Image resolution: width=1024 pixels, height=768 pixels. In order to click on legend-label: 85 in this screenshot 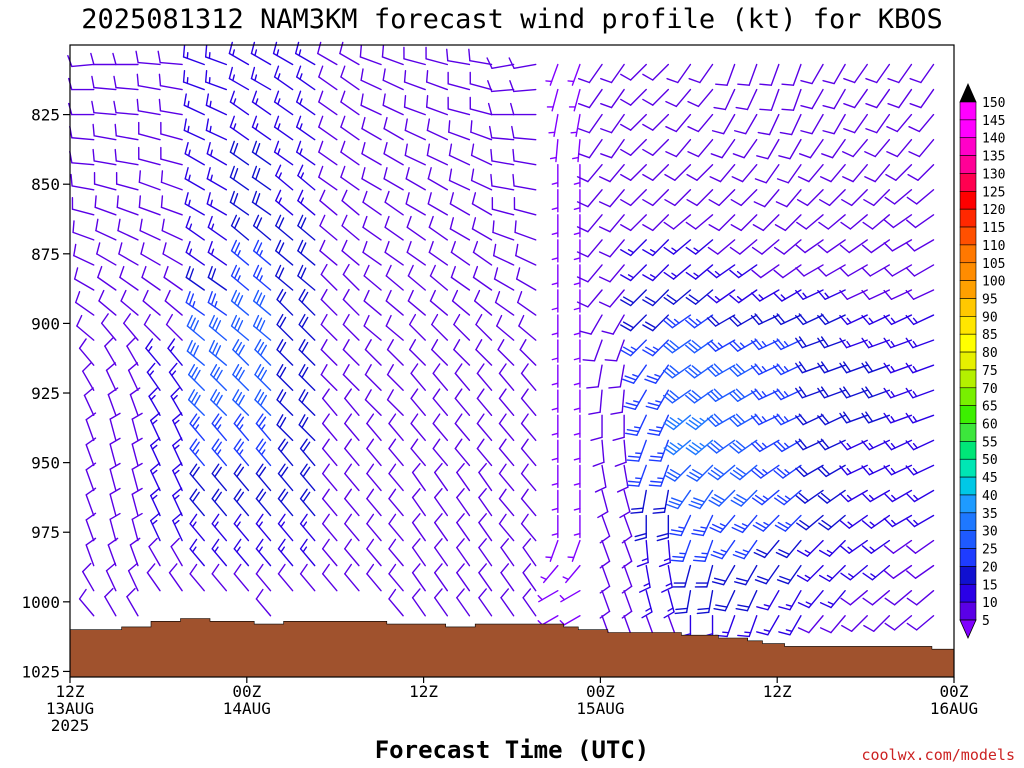, I will do `click(990, 335)`.